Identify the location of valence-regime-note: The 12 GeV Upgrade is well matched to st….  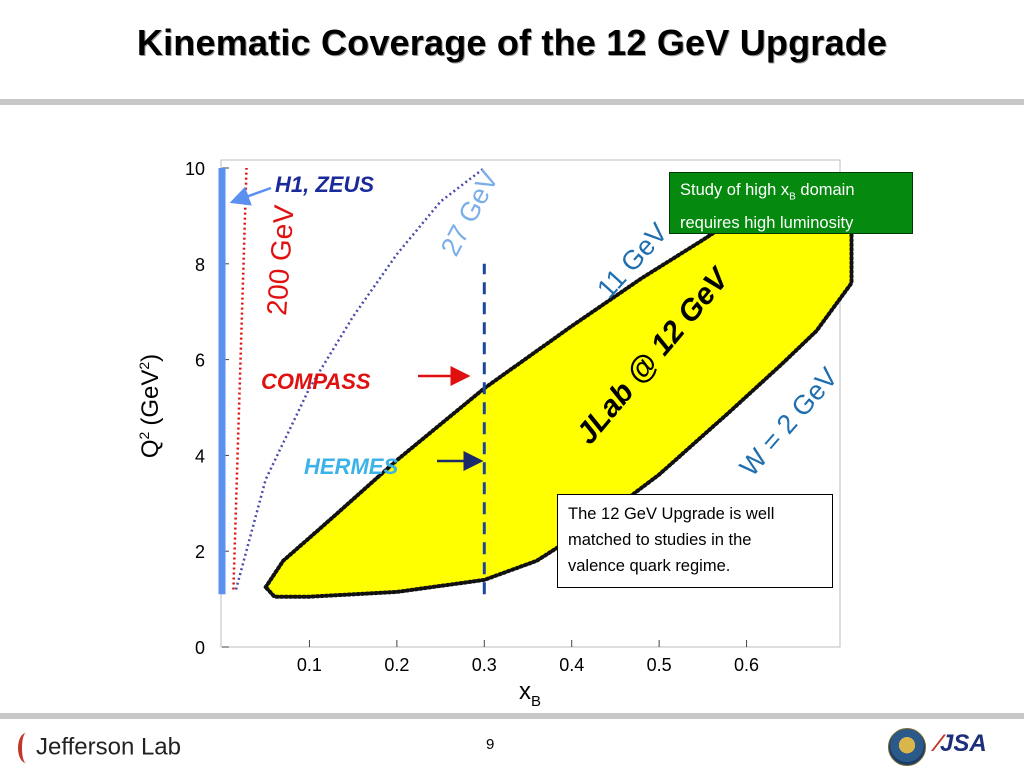
(695, 541).